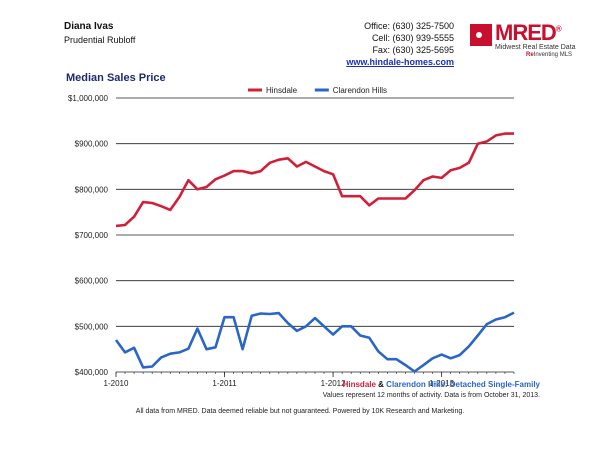 Image resolution: width=600 pixels, height=464 pixels. Describe the element at coordinates (360, 90) in the screenshot. I see `legend-label: Clarendon Hills` at that location.